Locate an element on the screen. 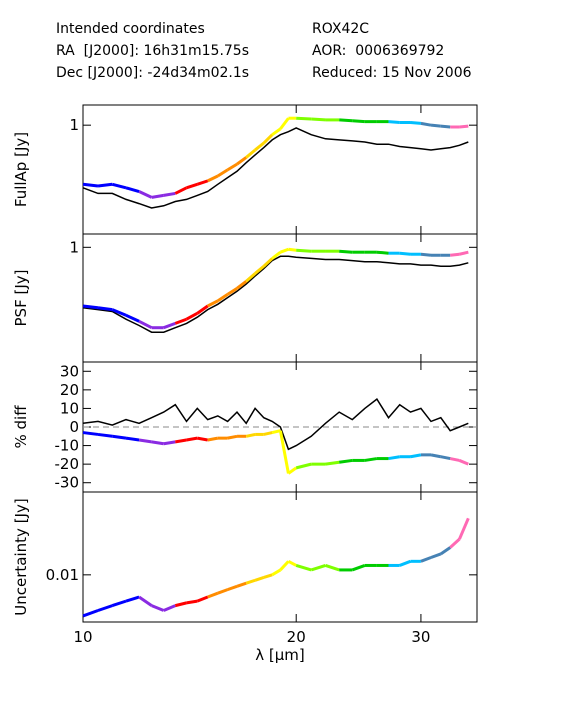 Image resolution: width=566 pixels, height=708 pixels. ylabel-fullap: FullAp [Jy] is located at coordinates (21, 169).